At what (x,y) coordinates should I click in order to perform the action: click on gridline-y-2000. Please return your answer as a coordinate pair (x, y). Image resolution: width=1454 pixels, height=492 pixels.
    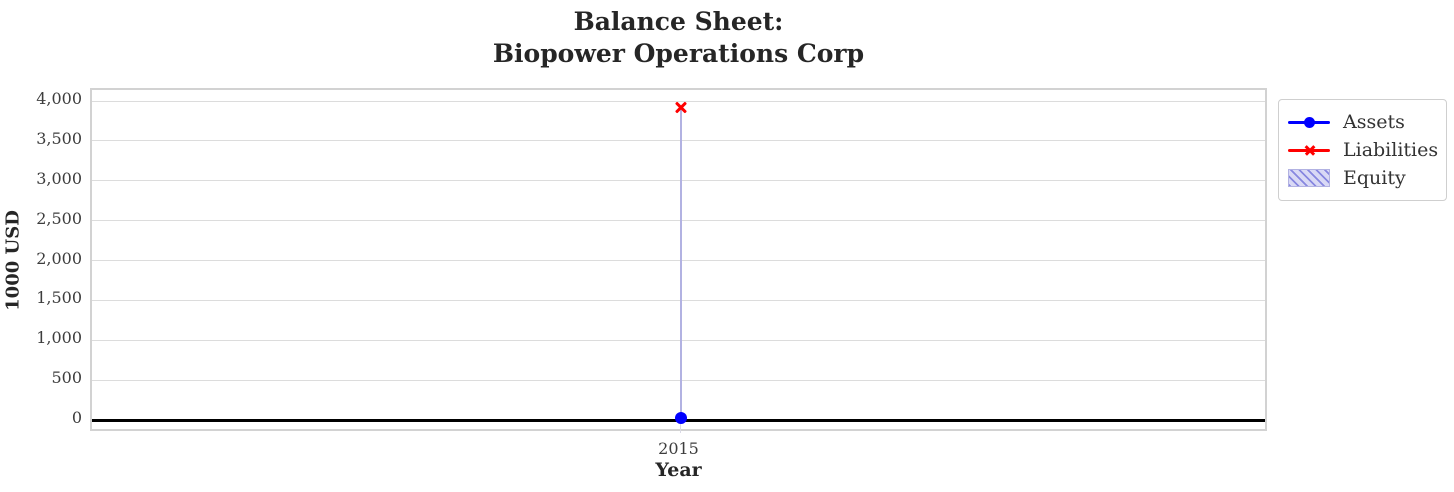
    Looking at the image, I should click on (678, 260).